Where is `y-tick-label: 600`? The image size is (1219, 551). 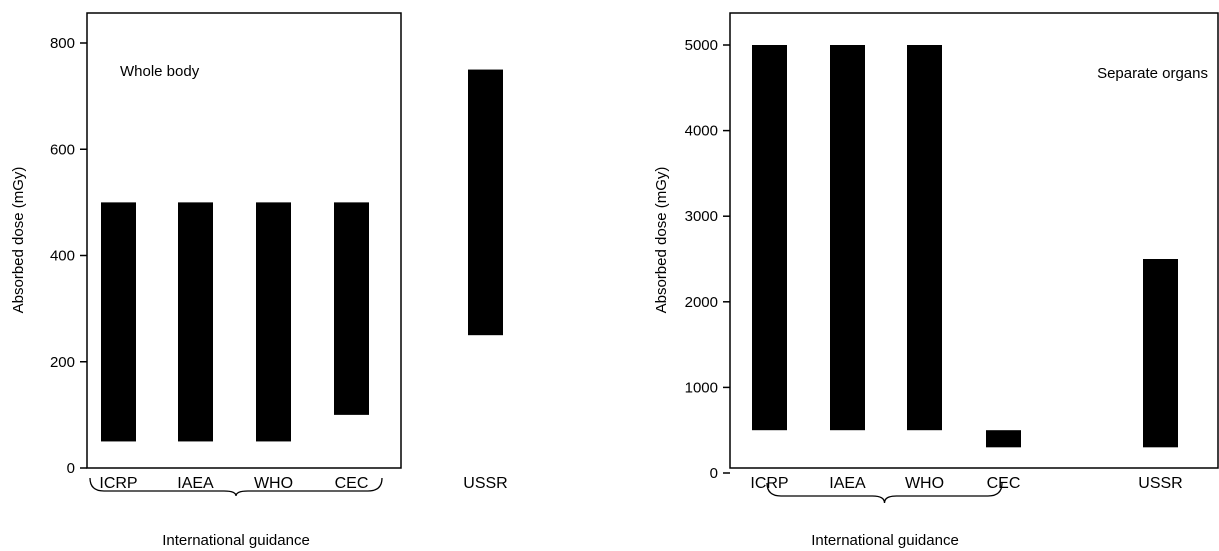
y-tick-label: 600 is located at coordinates (62, 149).